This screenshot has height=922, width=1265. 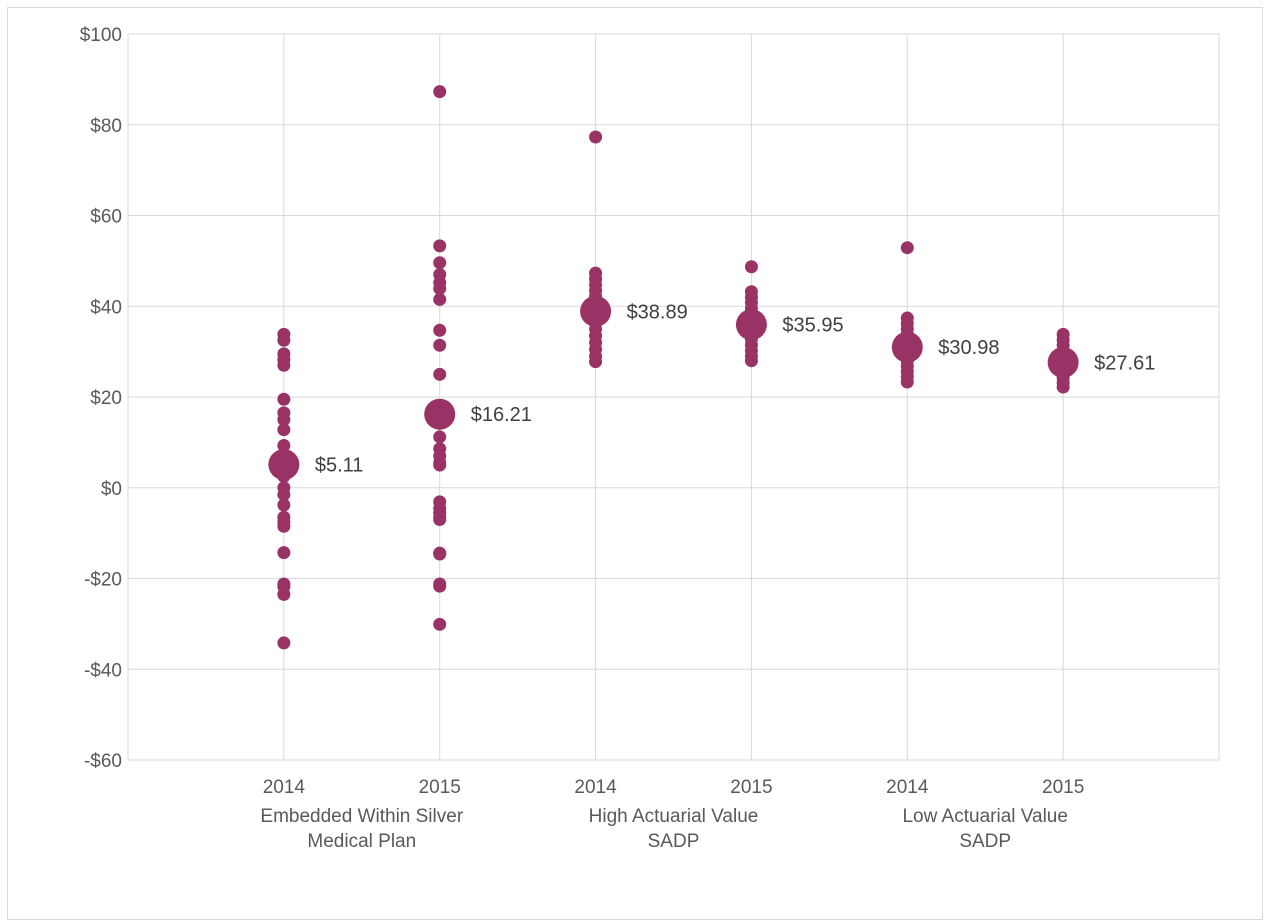 What do you see at coordinates (106, 398) in the screenshot?
I see `y-tick-label: $20` at bounding box center [106, 398].